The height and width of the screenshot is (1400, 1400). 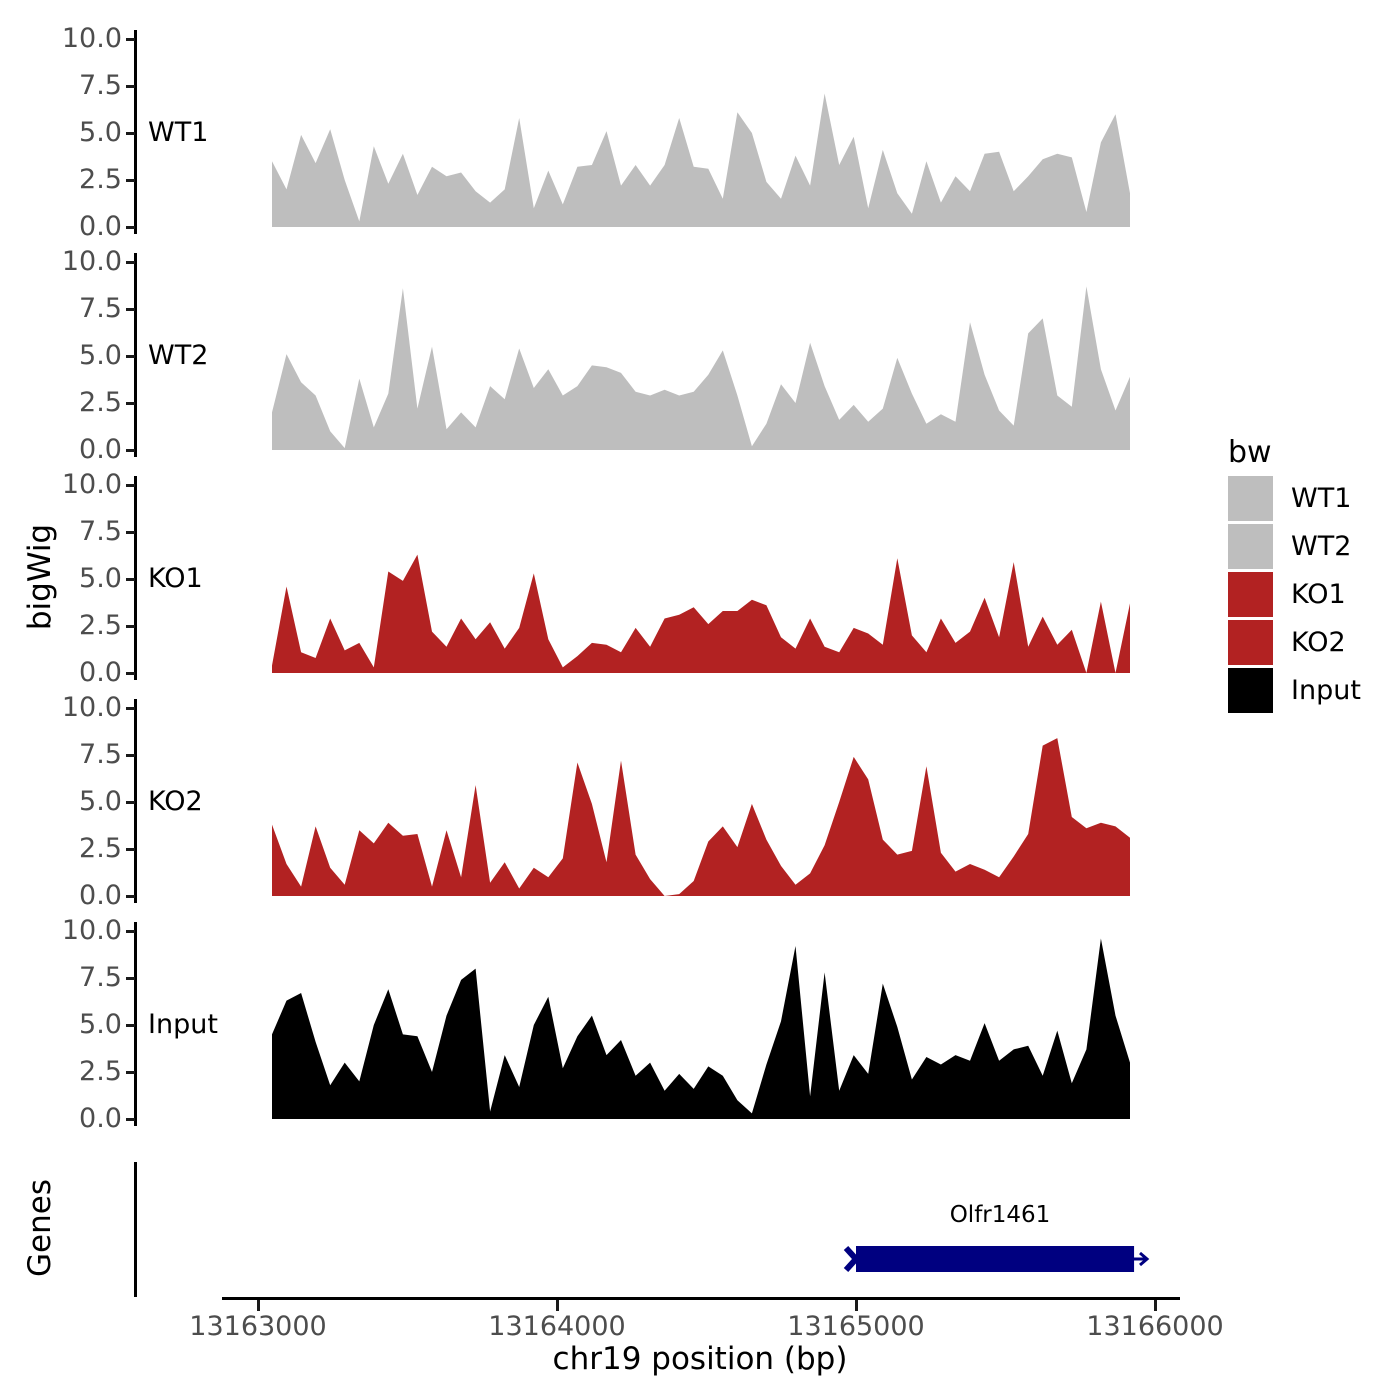 What do you see at coordinates (852, 1259) in the screenshot?
I see `gene-direction-chevron-icon` at bounding box center [852, 1259].